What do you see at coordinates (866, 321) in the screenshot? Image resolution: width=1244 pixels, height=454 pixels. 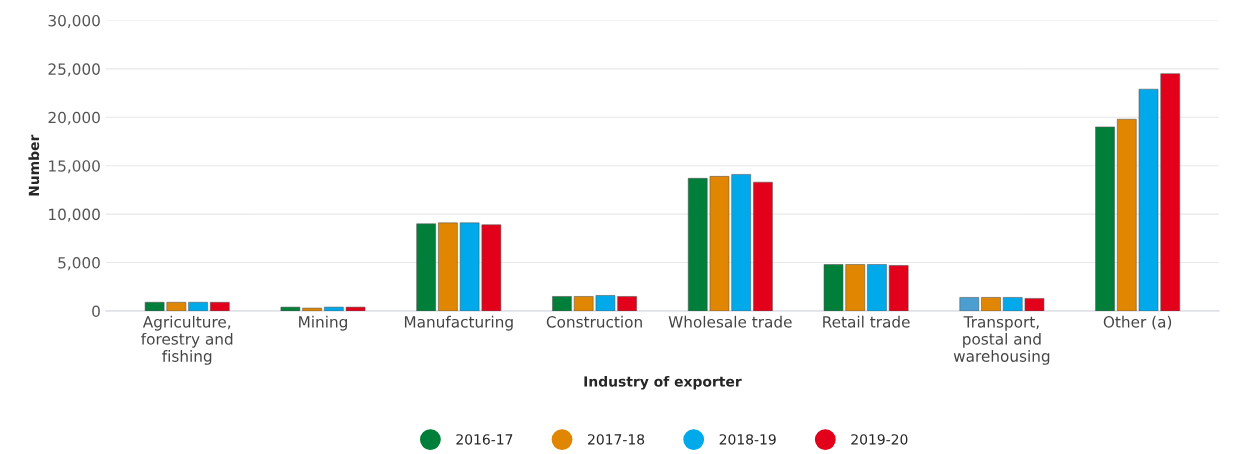 I see `x-tick-label: Retail trade` at bounding box center [866, 321].